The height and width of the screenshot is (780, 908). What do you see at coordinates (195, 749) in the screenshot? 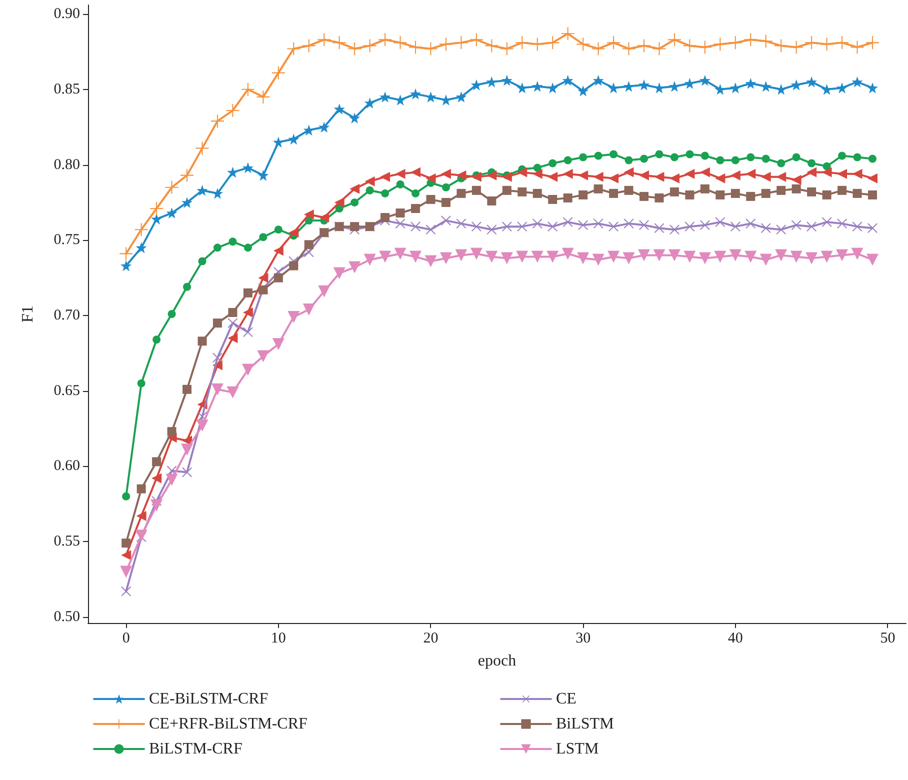
I see `legend-label: BiLSTM-CRF` at bounding box center [195, 749].